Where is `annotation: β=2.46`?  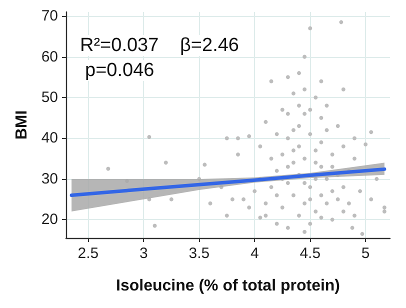 annotation: β=2.46 is located at coordinates (210, 45).